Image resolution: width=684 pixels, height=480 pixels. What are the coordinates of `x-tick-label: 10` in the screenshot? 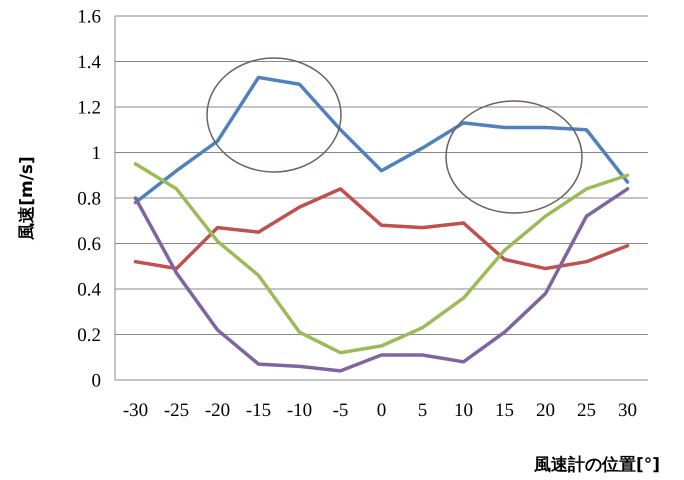 It's located at (463, 410).